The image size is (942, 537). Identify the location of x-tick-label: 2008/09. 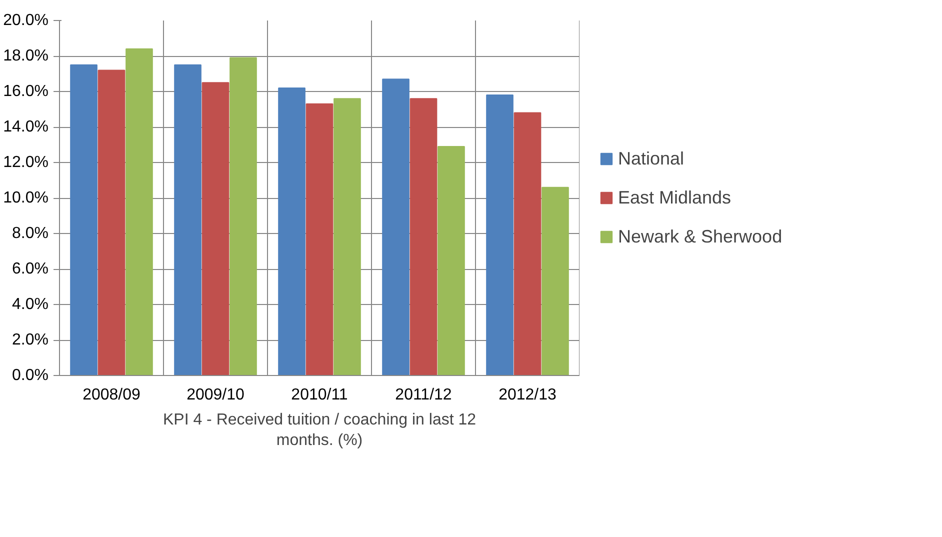
(111, 395).